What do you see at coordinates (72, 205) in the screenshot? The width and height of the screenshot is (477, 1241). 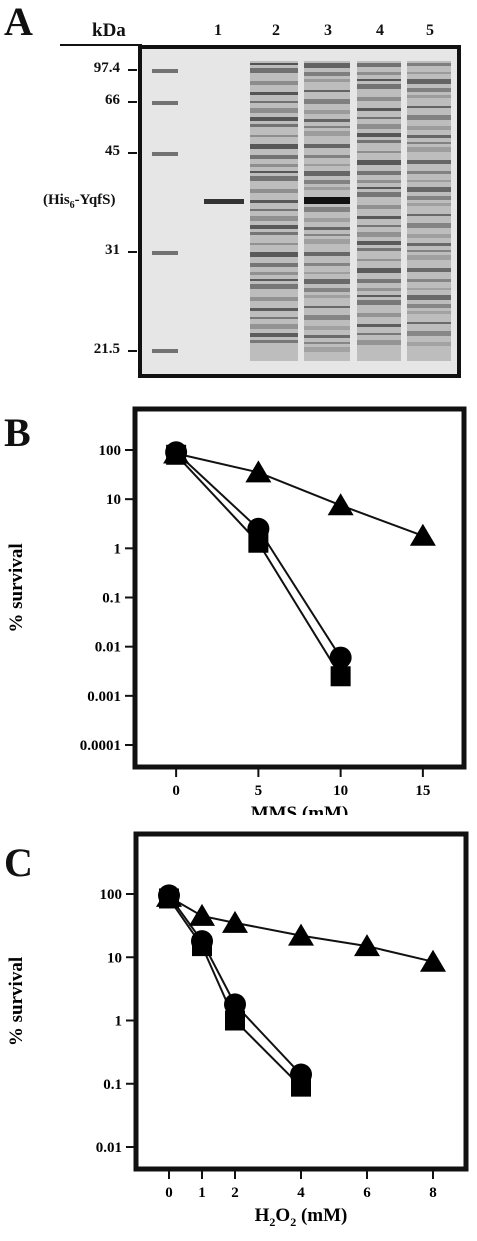 I see `his-label-sub: 6` at bounding box center [72, 205].